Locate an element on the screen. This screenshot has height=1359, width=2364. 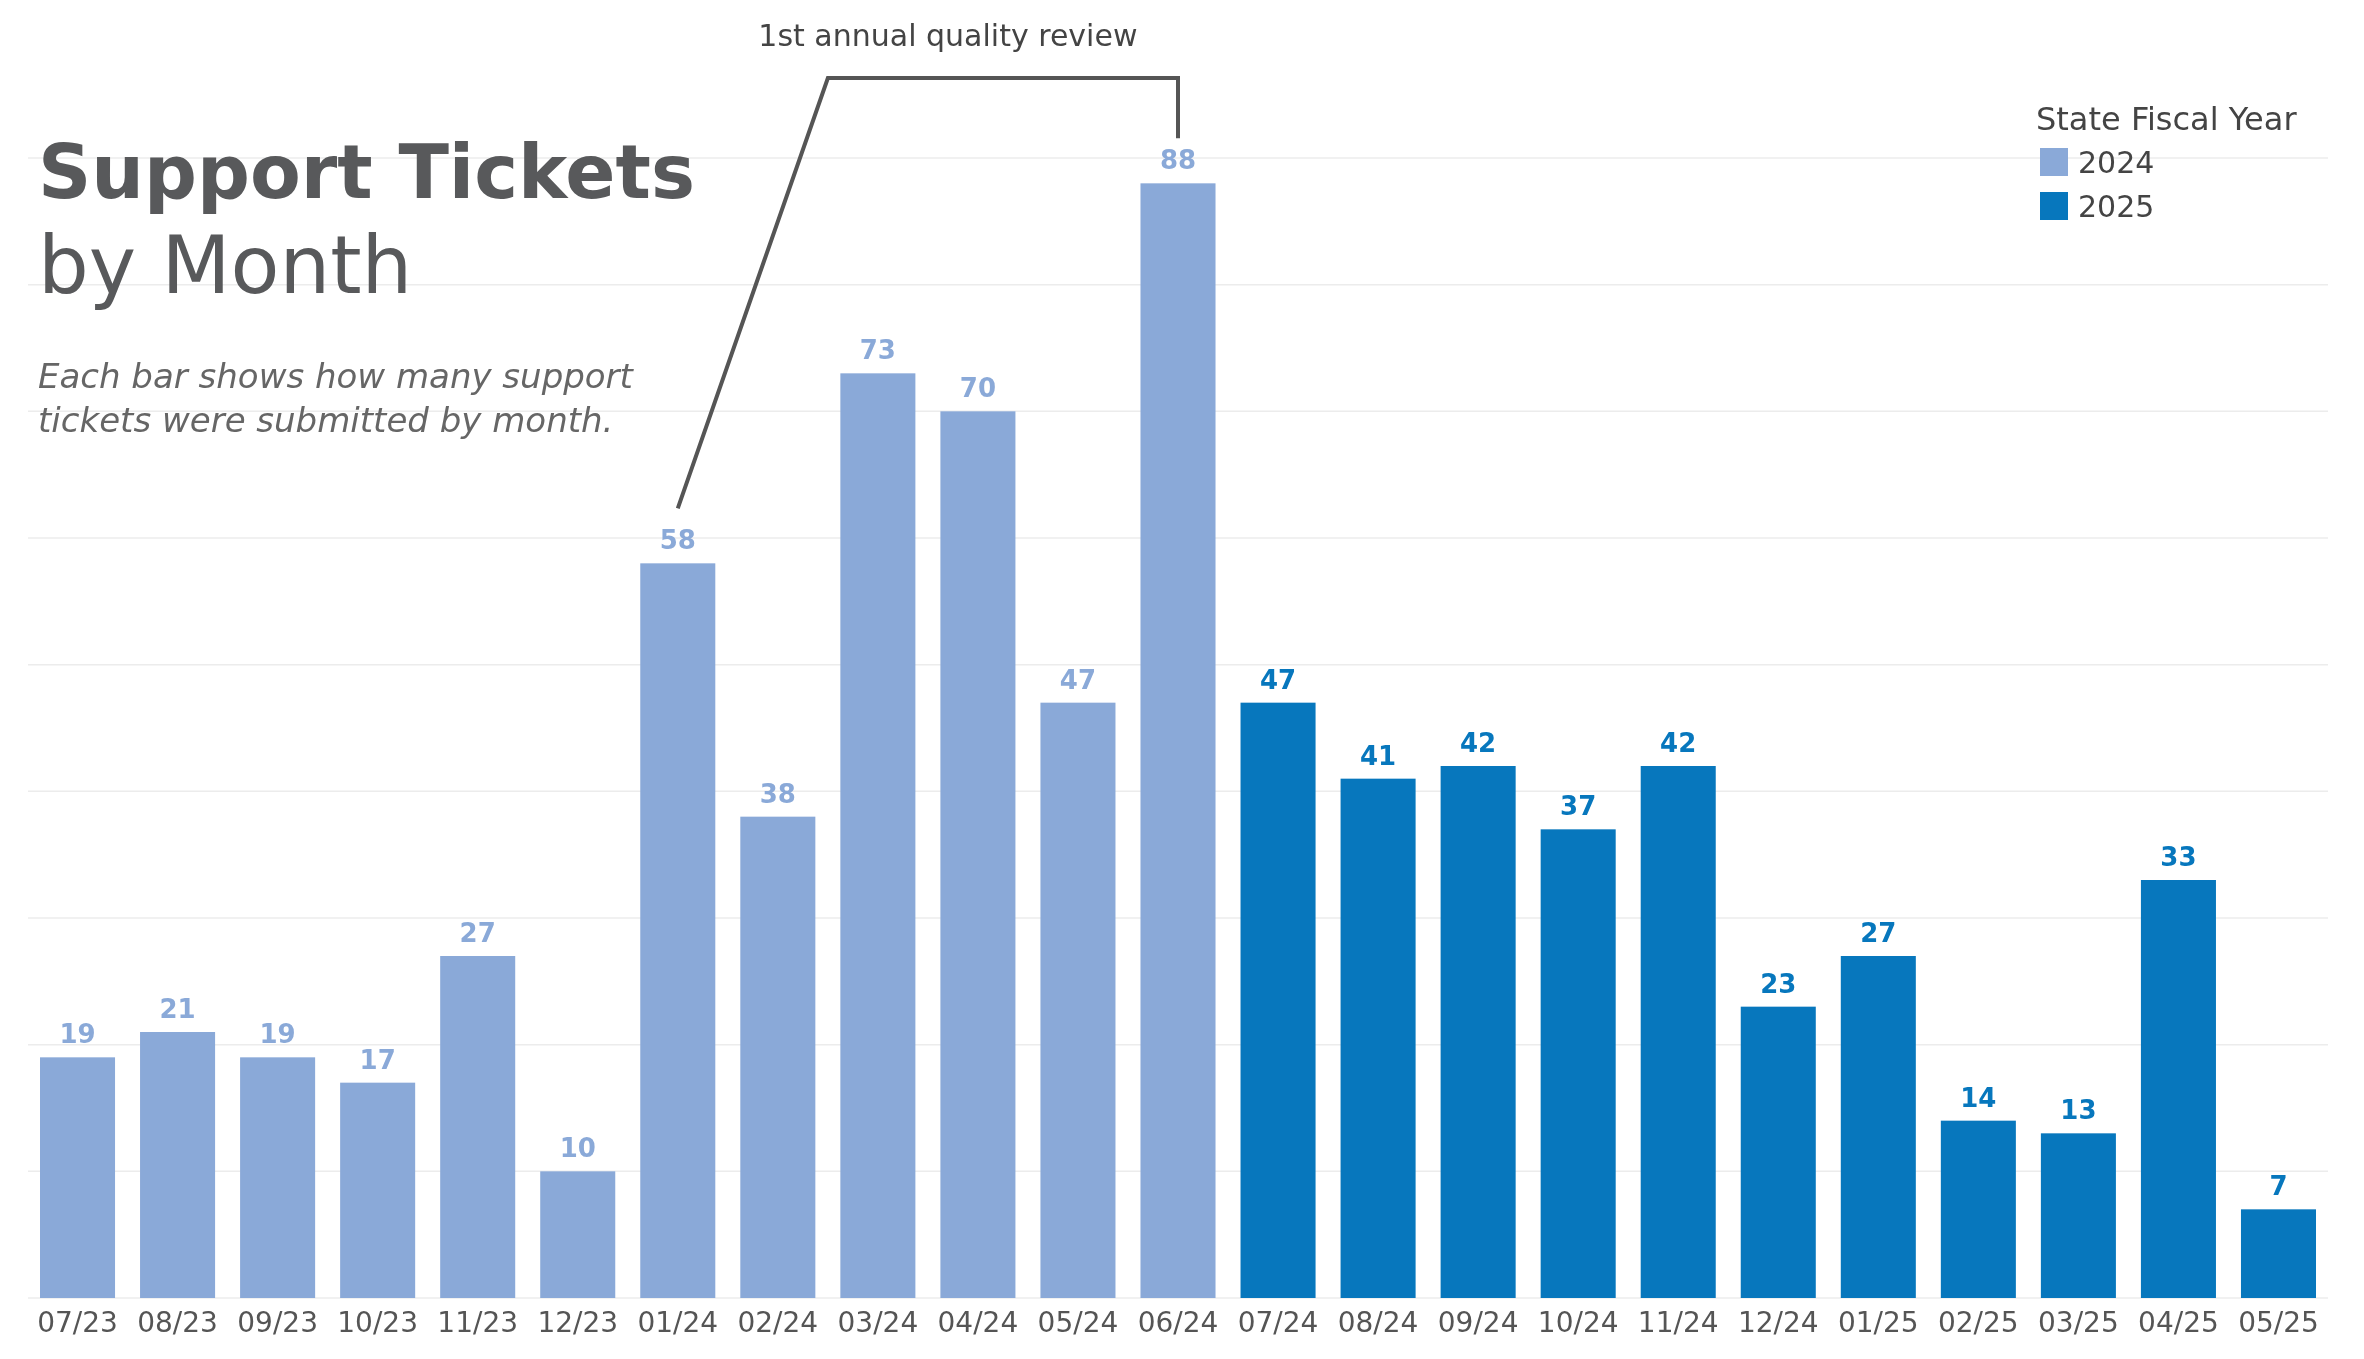
x-tick-label: 10/24 is located at coordinates (1578, 1322).